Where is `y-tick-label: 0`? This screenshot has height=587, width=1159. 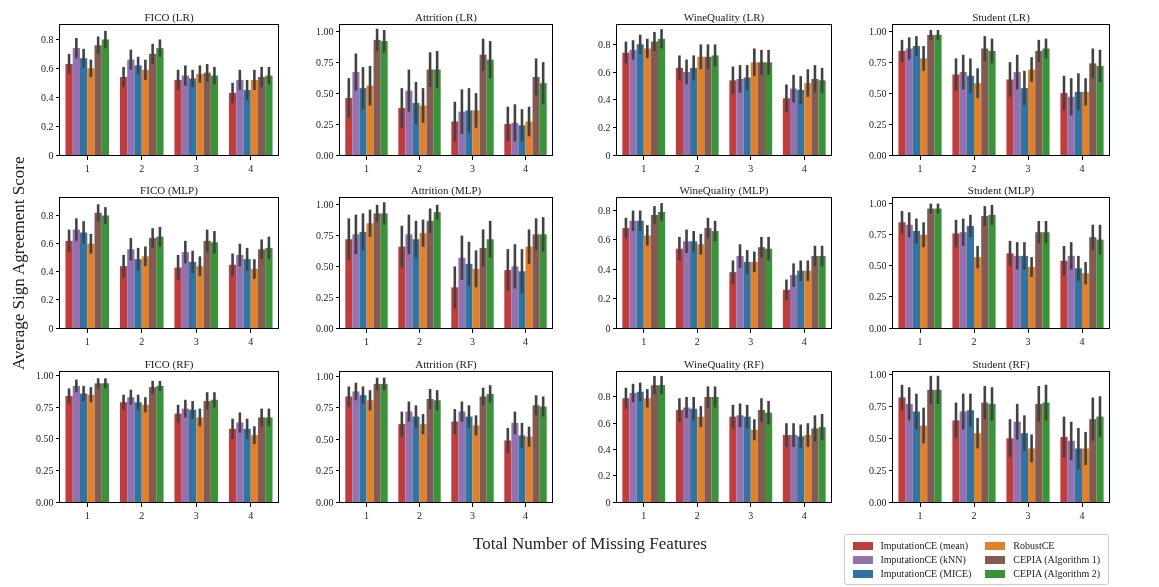
y-tick-label: 0 is located at coordinates (608, 328).